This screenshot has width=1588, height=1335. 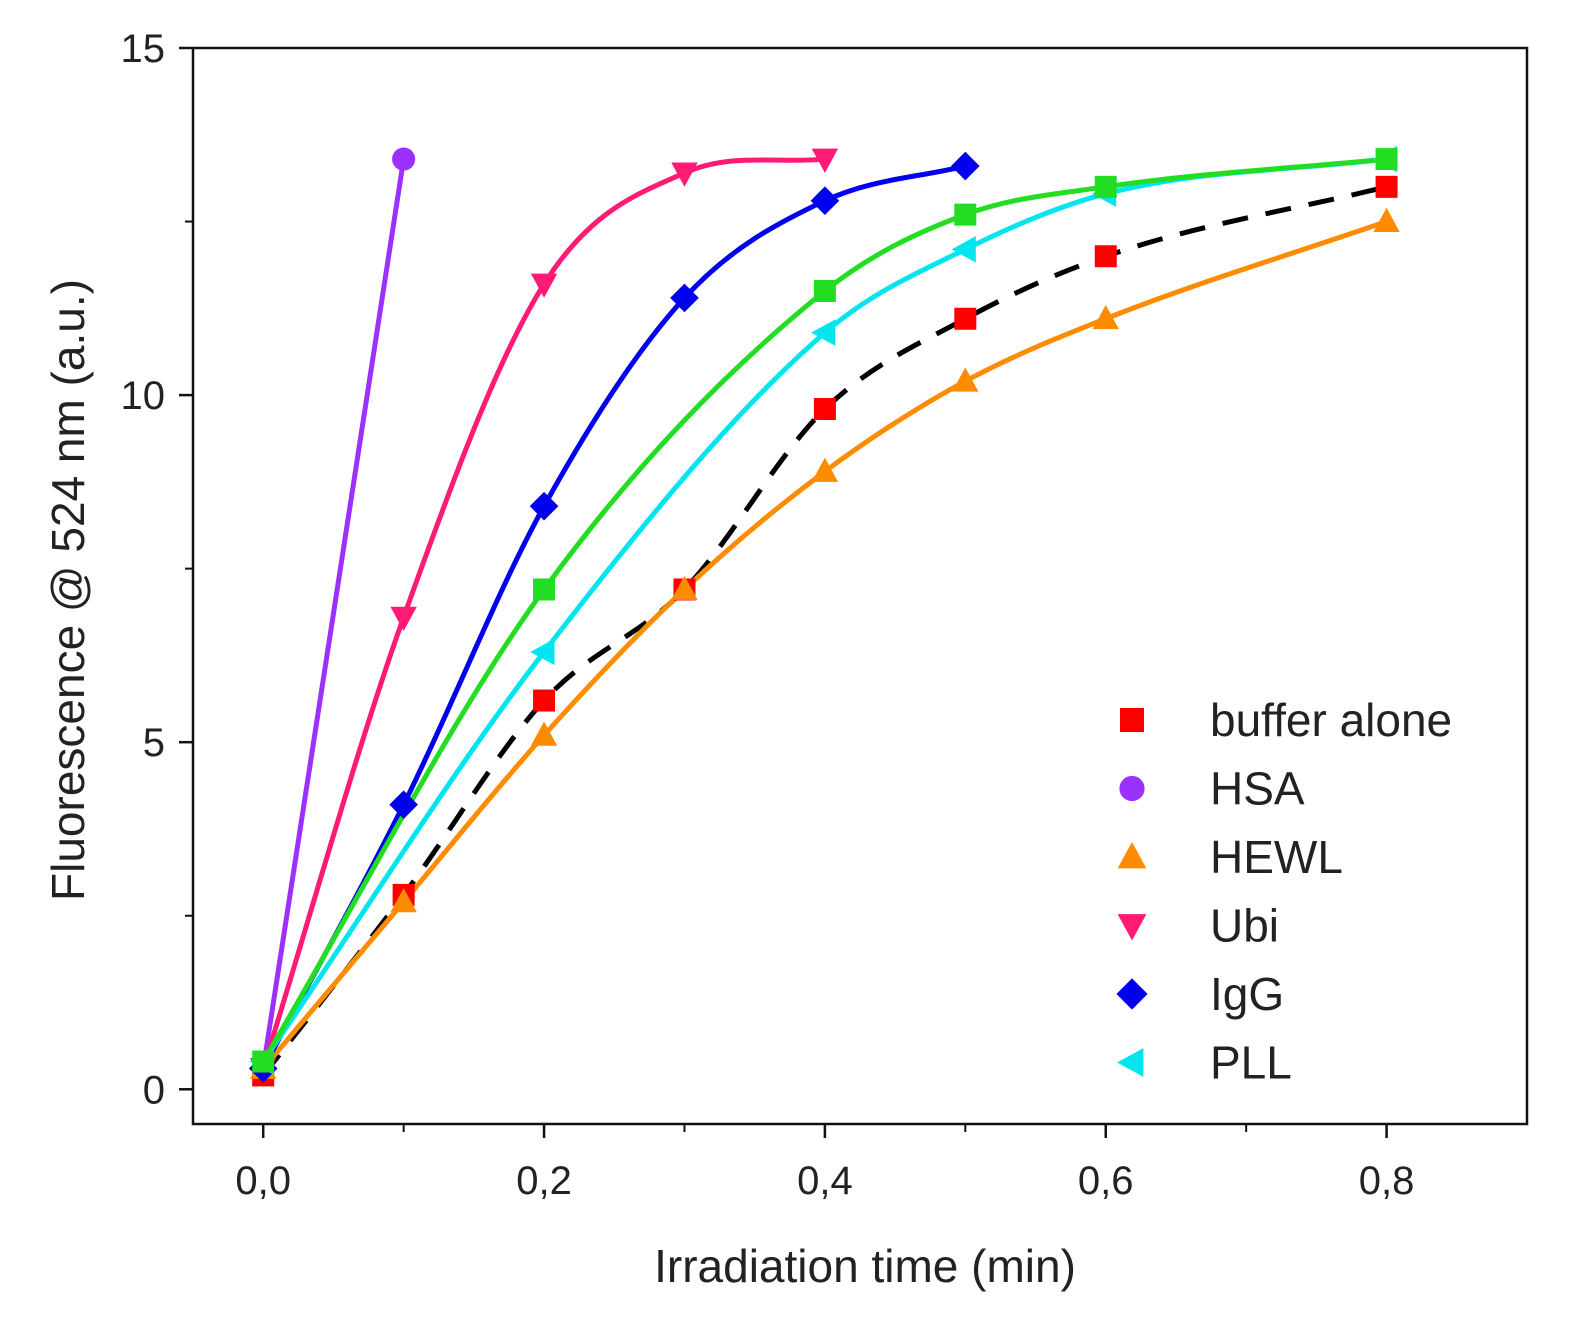 What do you see at coordinates (154, 1090) in the screenshot?
I see `y-tick-label: 0` at bounding box center [154, 1090].